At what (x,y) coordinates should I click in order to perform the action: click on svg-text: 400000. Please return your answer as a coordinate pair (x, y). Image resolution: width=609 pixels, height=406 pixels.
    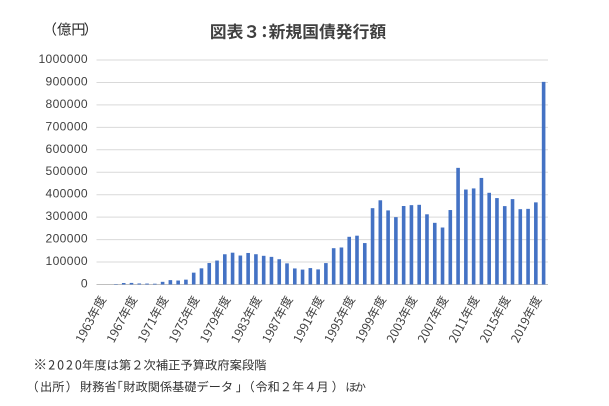
    Looking at the image, I should click on (67, 194).